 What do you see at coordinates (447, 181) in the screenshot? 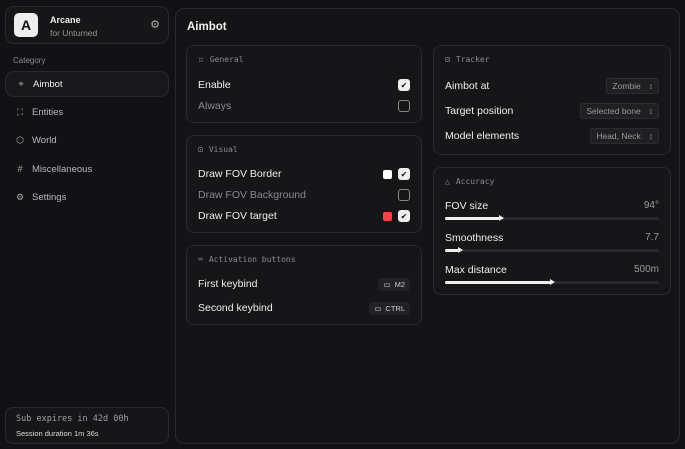
I see `triangle-icon: △` at bounding box center [447, 181].